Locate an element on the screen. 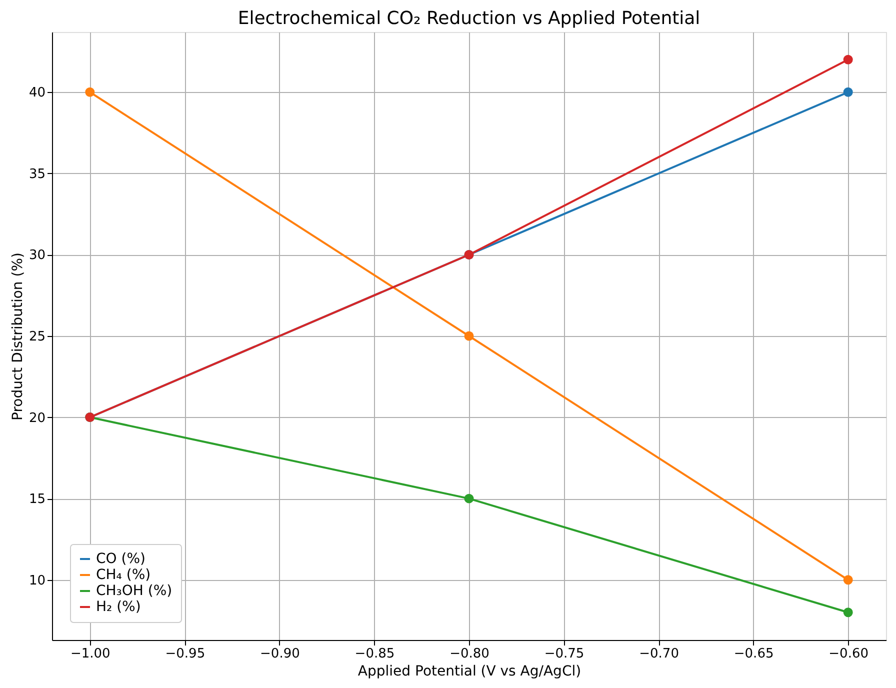  y-tick-label: 30 is located at coordinates (37, 256).